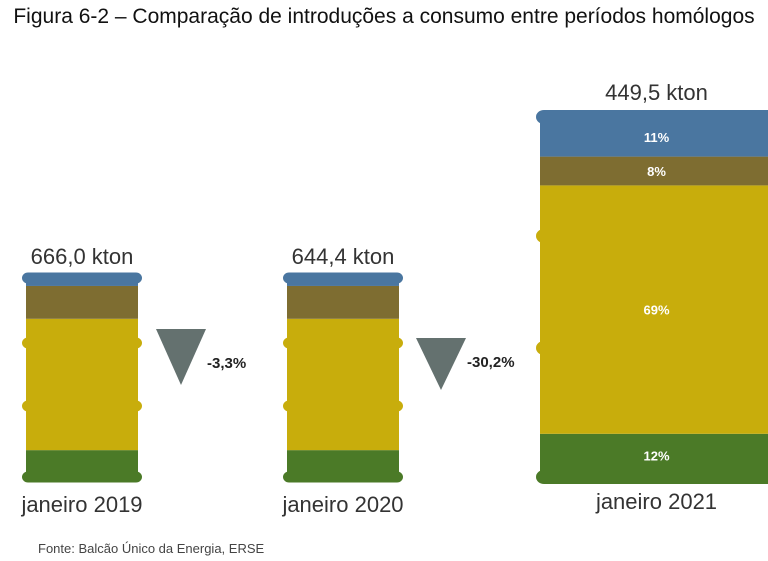  Describe the element at coordinates (343, 256) in the screenshot. I see `total-label-2: 644,4 kton` at that location.